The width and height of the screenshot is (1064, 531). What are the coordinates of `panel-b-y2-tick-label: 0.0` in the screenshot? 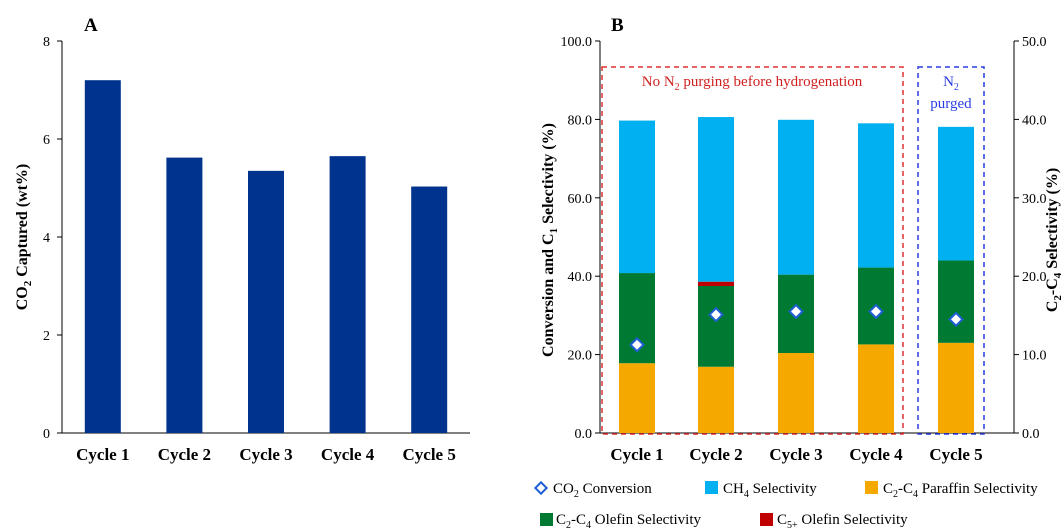 It's located at (1031, 434).